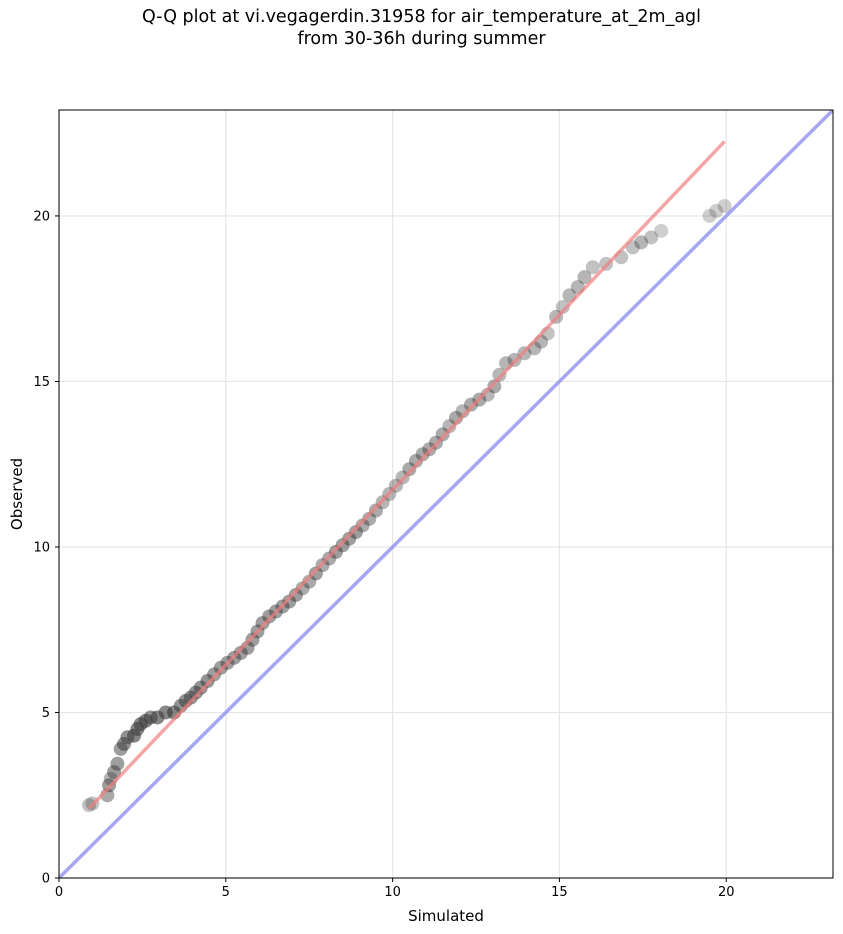 The height and width of the screenshot is (934, 843). Describe the element at coordinates (59, 892) in the screenshot. I see `x-tick-label: 0` at that location.